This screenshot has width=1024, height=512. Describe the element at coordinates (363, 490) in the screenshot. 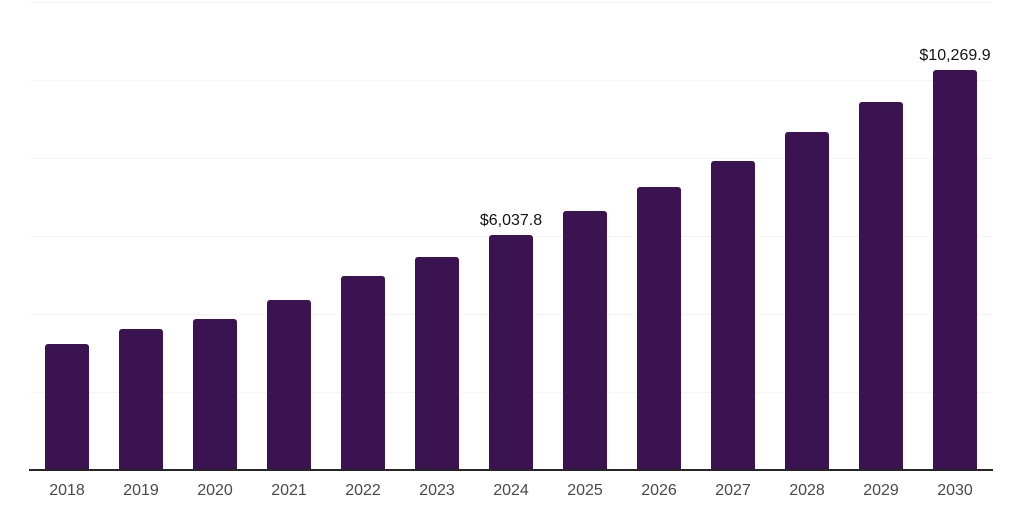

I see `x-tick-label-2022: 2022` at that location.